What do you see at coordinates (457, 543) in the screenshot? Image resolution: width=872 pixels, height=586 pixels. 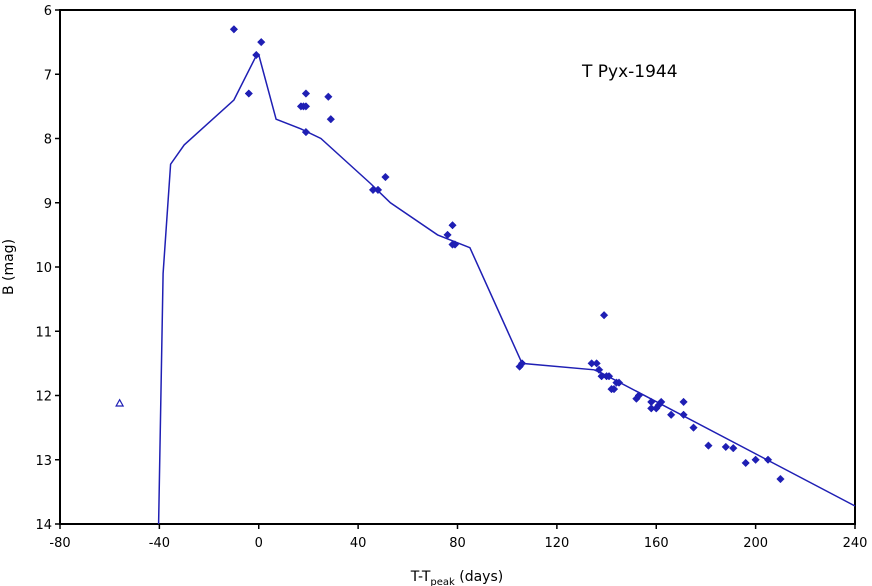 I see `x-tick-label: 80` at bounding box center [457, 543].